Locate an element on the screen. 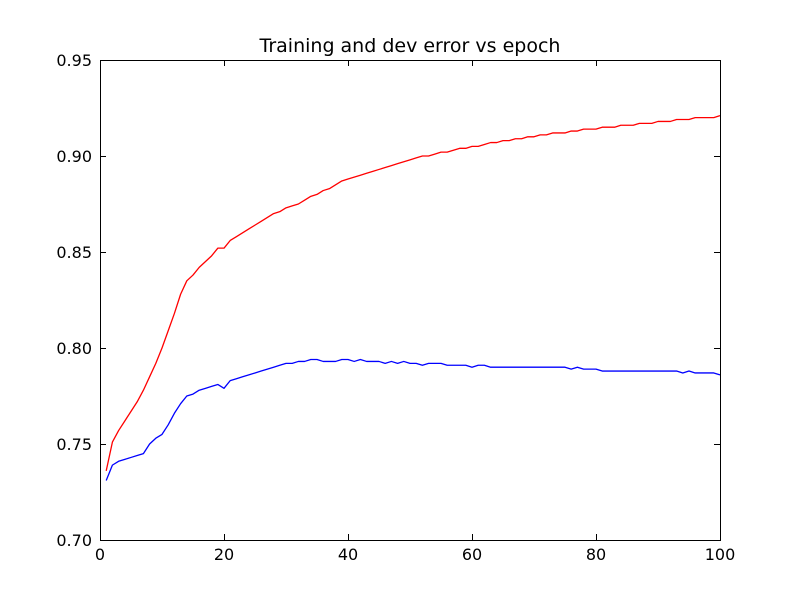  x-tick-label: 60 is located at coordinates (472, 554).